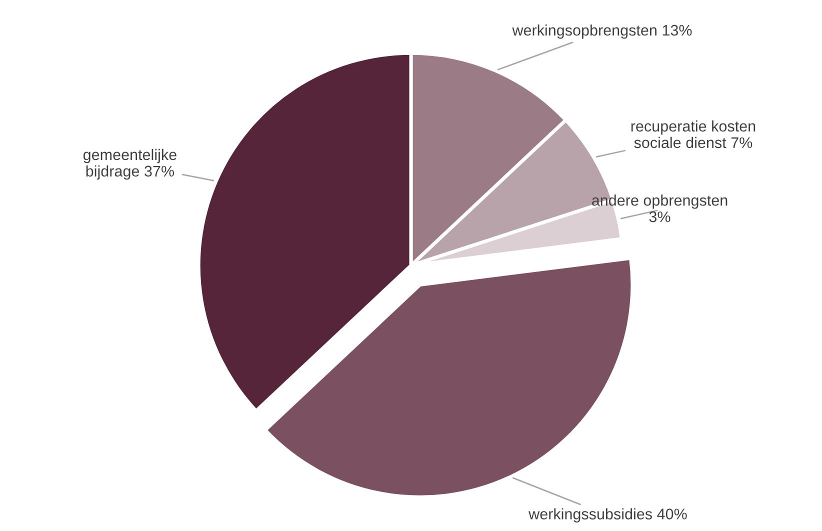 The image size is (822, 531). Describe the element at coordinates (660, 201) in the screenshot. I see `slice-label: andere opbrengsten` at that location.